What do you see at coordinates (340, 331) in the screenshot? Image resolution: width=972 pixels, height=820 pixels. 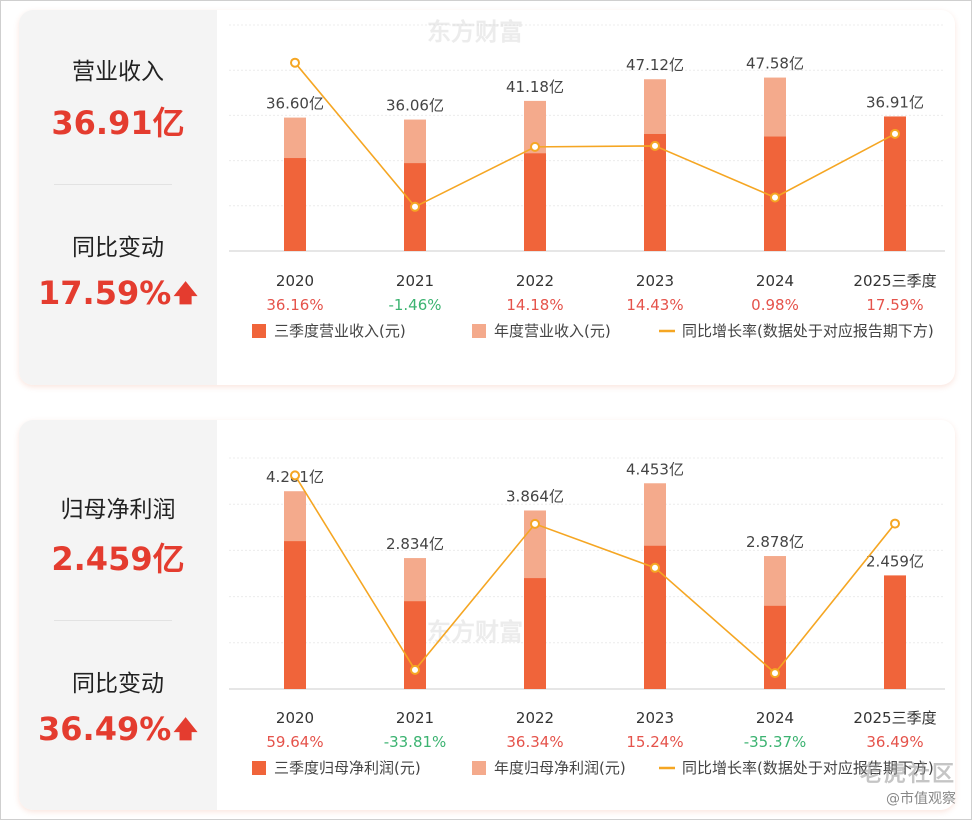 I see `legend-q3-label: 三季度营业收入(元)` at bounding box center [340, 331].